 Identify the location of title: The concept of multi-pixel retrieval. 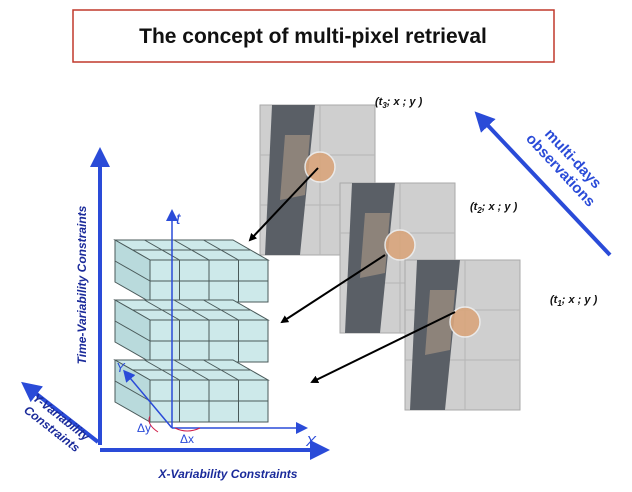
(313, 36).